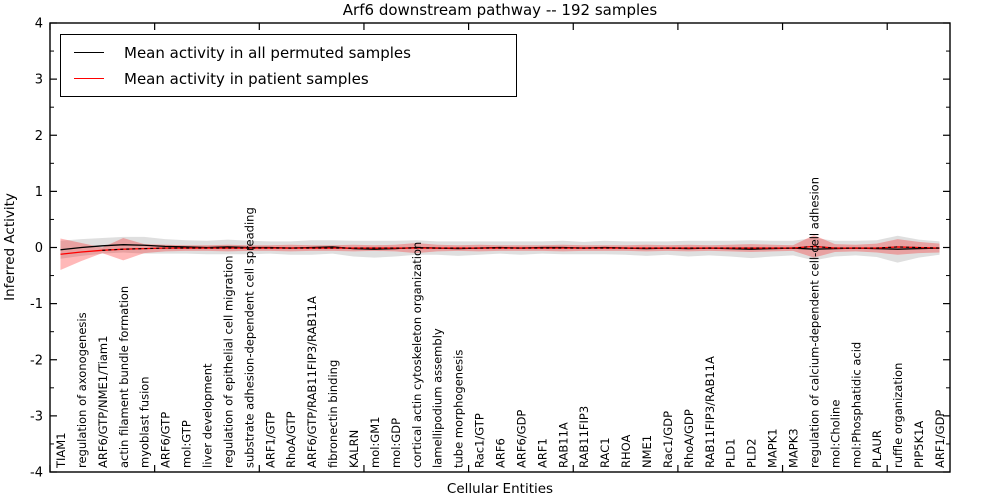  What do you see at coordinates (103, 402) in the screenshot?
I see `x-category-label: ARF6/GTP/NME1/Tiam1` at bounding box center [103, 402].